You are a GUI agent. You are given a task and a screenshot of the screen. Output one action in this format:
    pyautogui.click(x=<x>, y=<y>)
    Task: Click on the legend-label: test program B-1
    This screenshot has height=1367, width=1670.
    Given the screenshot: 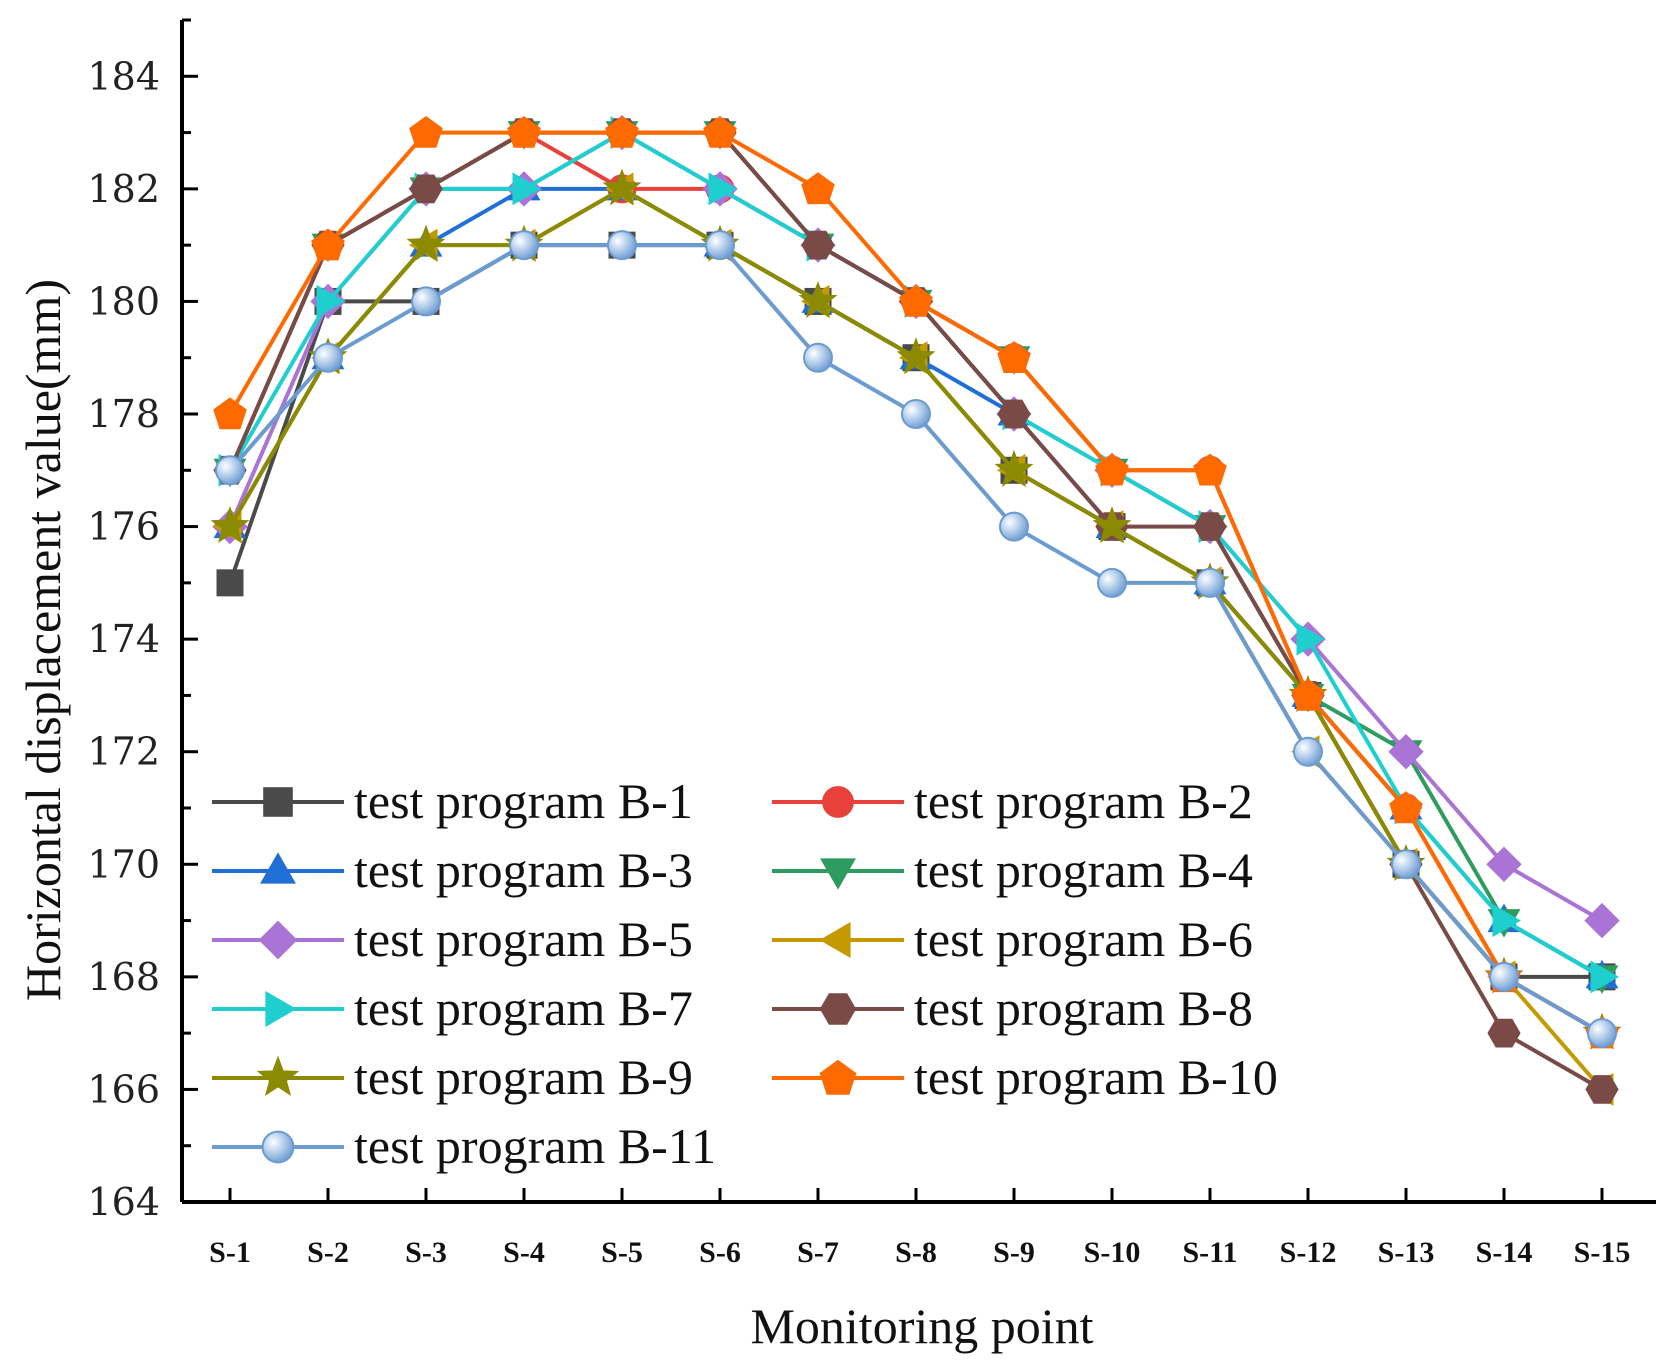 What is the action you would take?
    pyautogui.click(x=523, y=801)
    